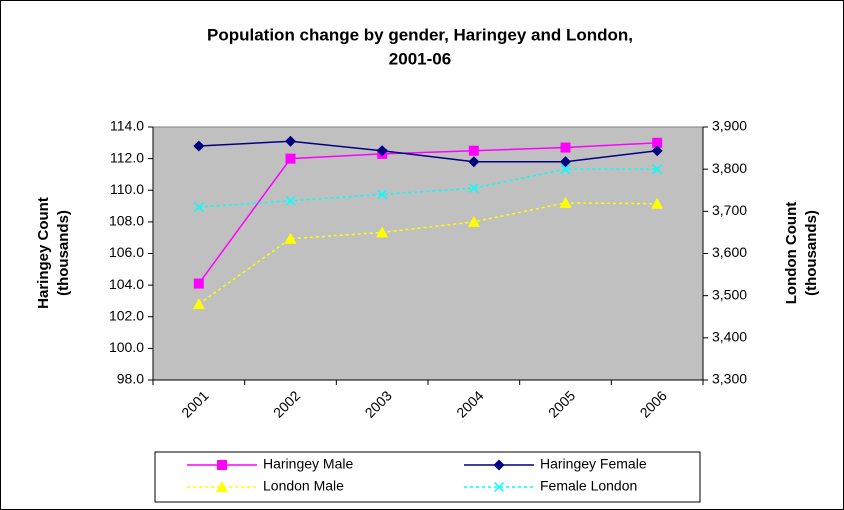 Image resolution: width=844 pixels, height=510 pixels. I want to click on legend-label: Haringey Male, so click(308, 464).